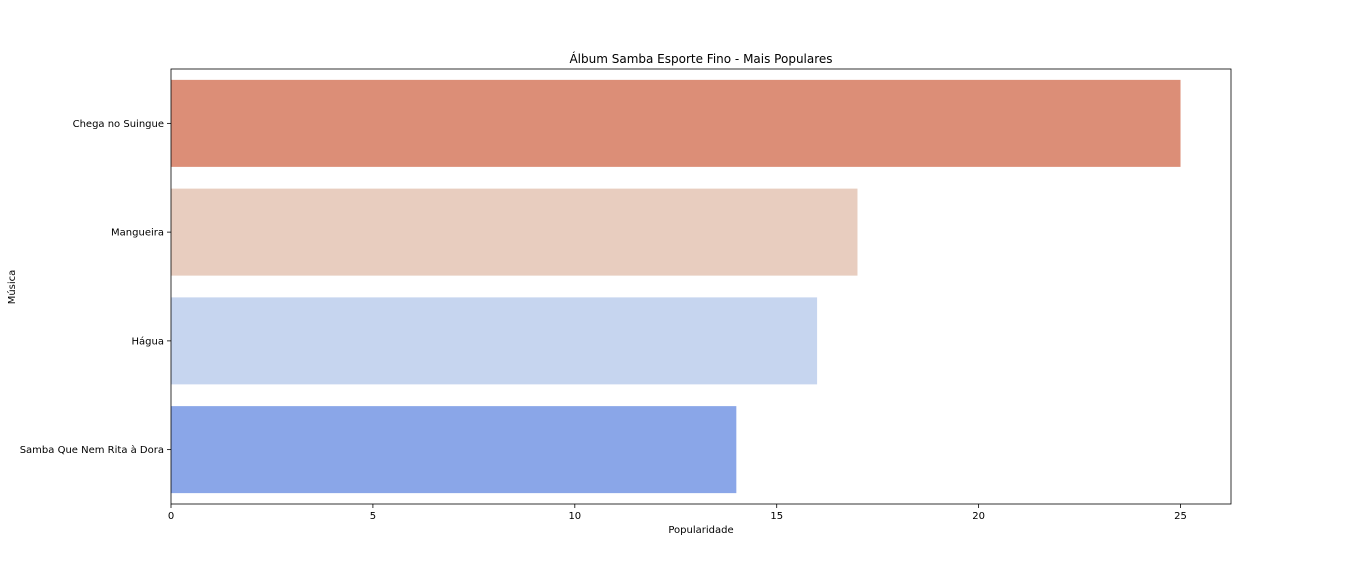 The height and width of the screenshot is (580, 1368). Describe the element at coordinates (677, 513) in the screenshot. I see `x-axis-ticks: 0 5 10 15 20 25` at that location.